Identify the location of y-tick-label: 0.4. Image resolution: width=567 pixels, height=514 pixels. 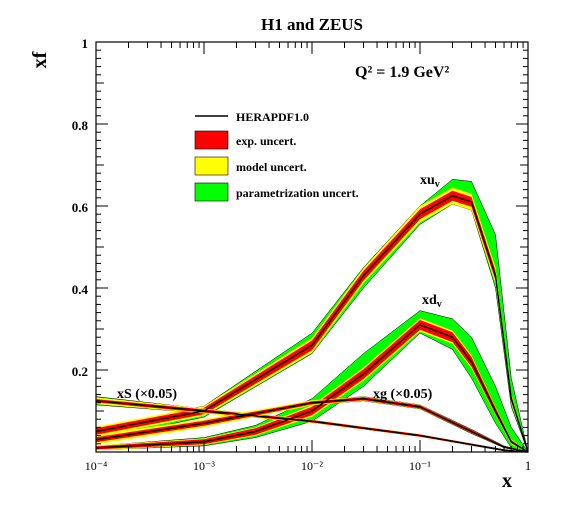
(80, 289).